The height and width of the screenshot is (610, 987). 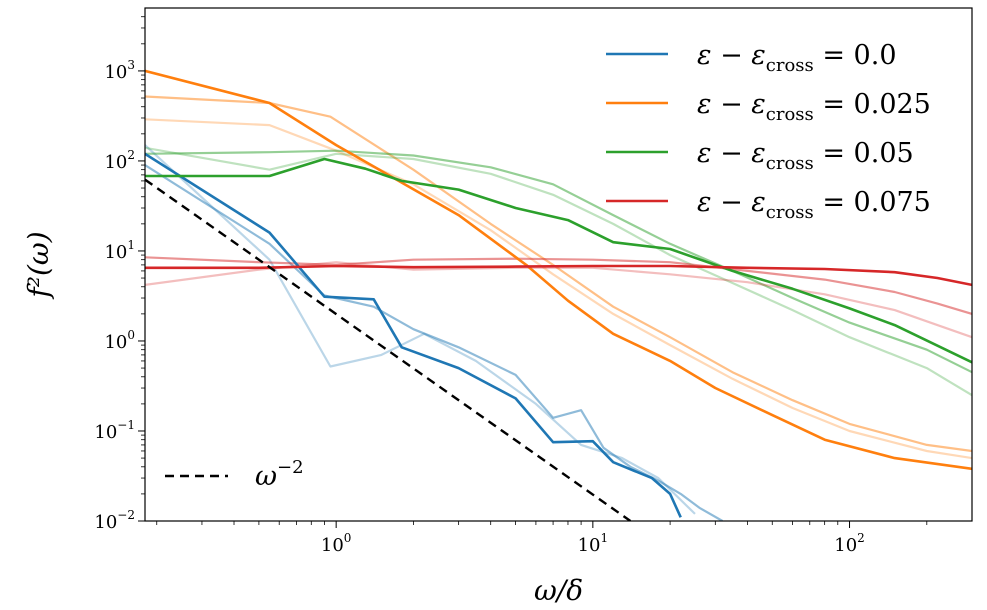 What do you see at coordinates (114, 520) in the screenshot?
I see `y-tick-label: 10⁻²` at bounding box center [114, 520].